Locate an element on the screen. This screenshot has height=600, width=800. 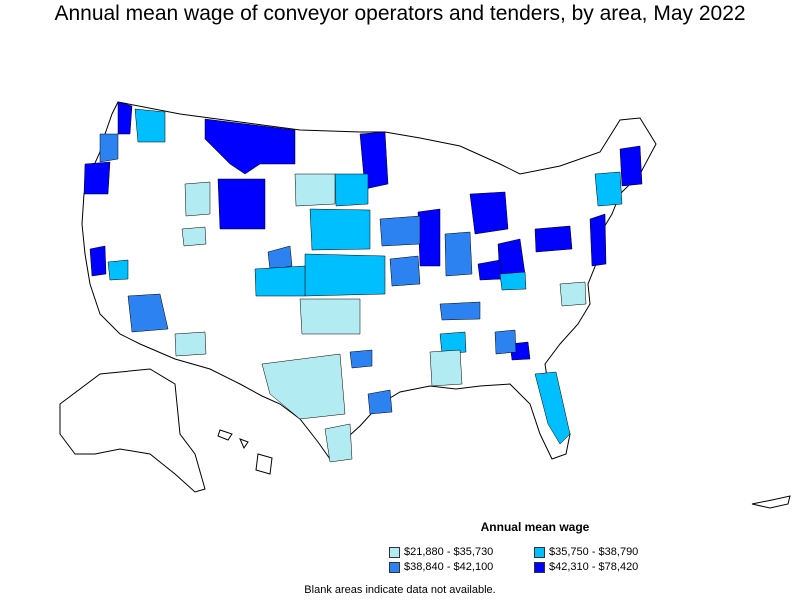
region-kansas is located at coordinates (345, 275).